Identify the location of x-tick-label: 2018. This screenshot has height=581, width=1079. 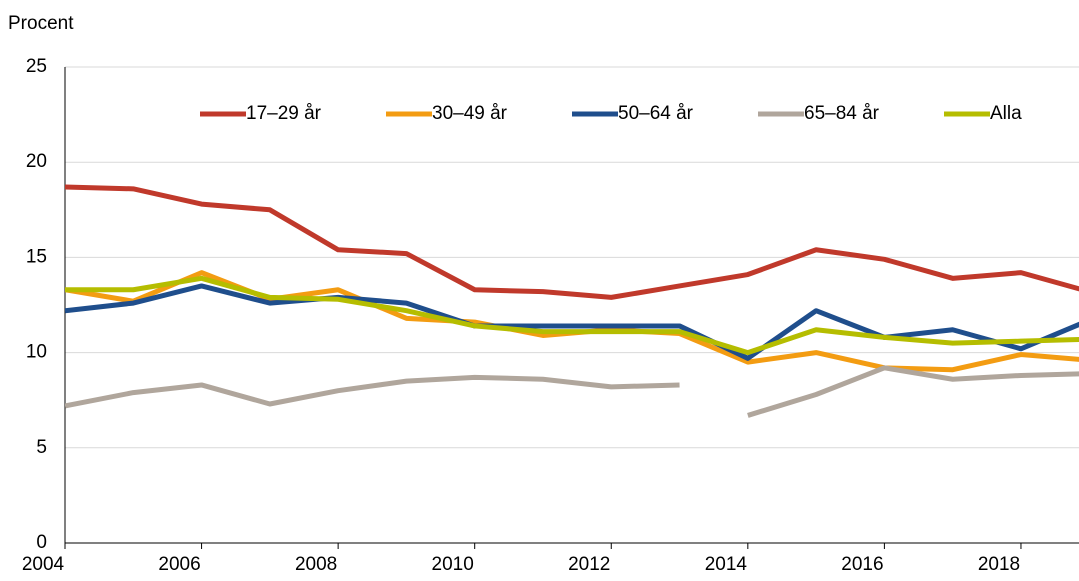
(999, 564).